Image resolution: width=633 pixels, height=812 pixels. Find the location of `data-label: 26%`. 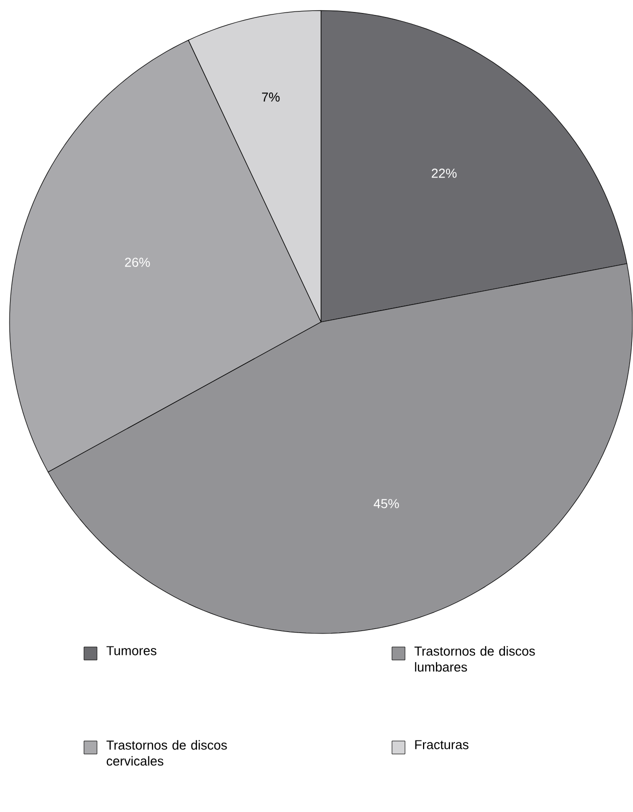

data-label: 26% is located at coordinates (137, 262).